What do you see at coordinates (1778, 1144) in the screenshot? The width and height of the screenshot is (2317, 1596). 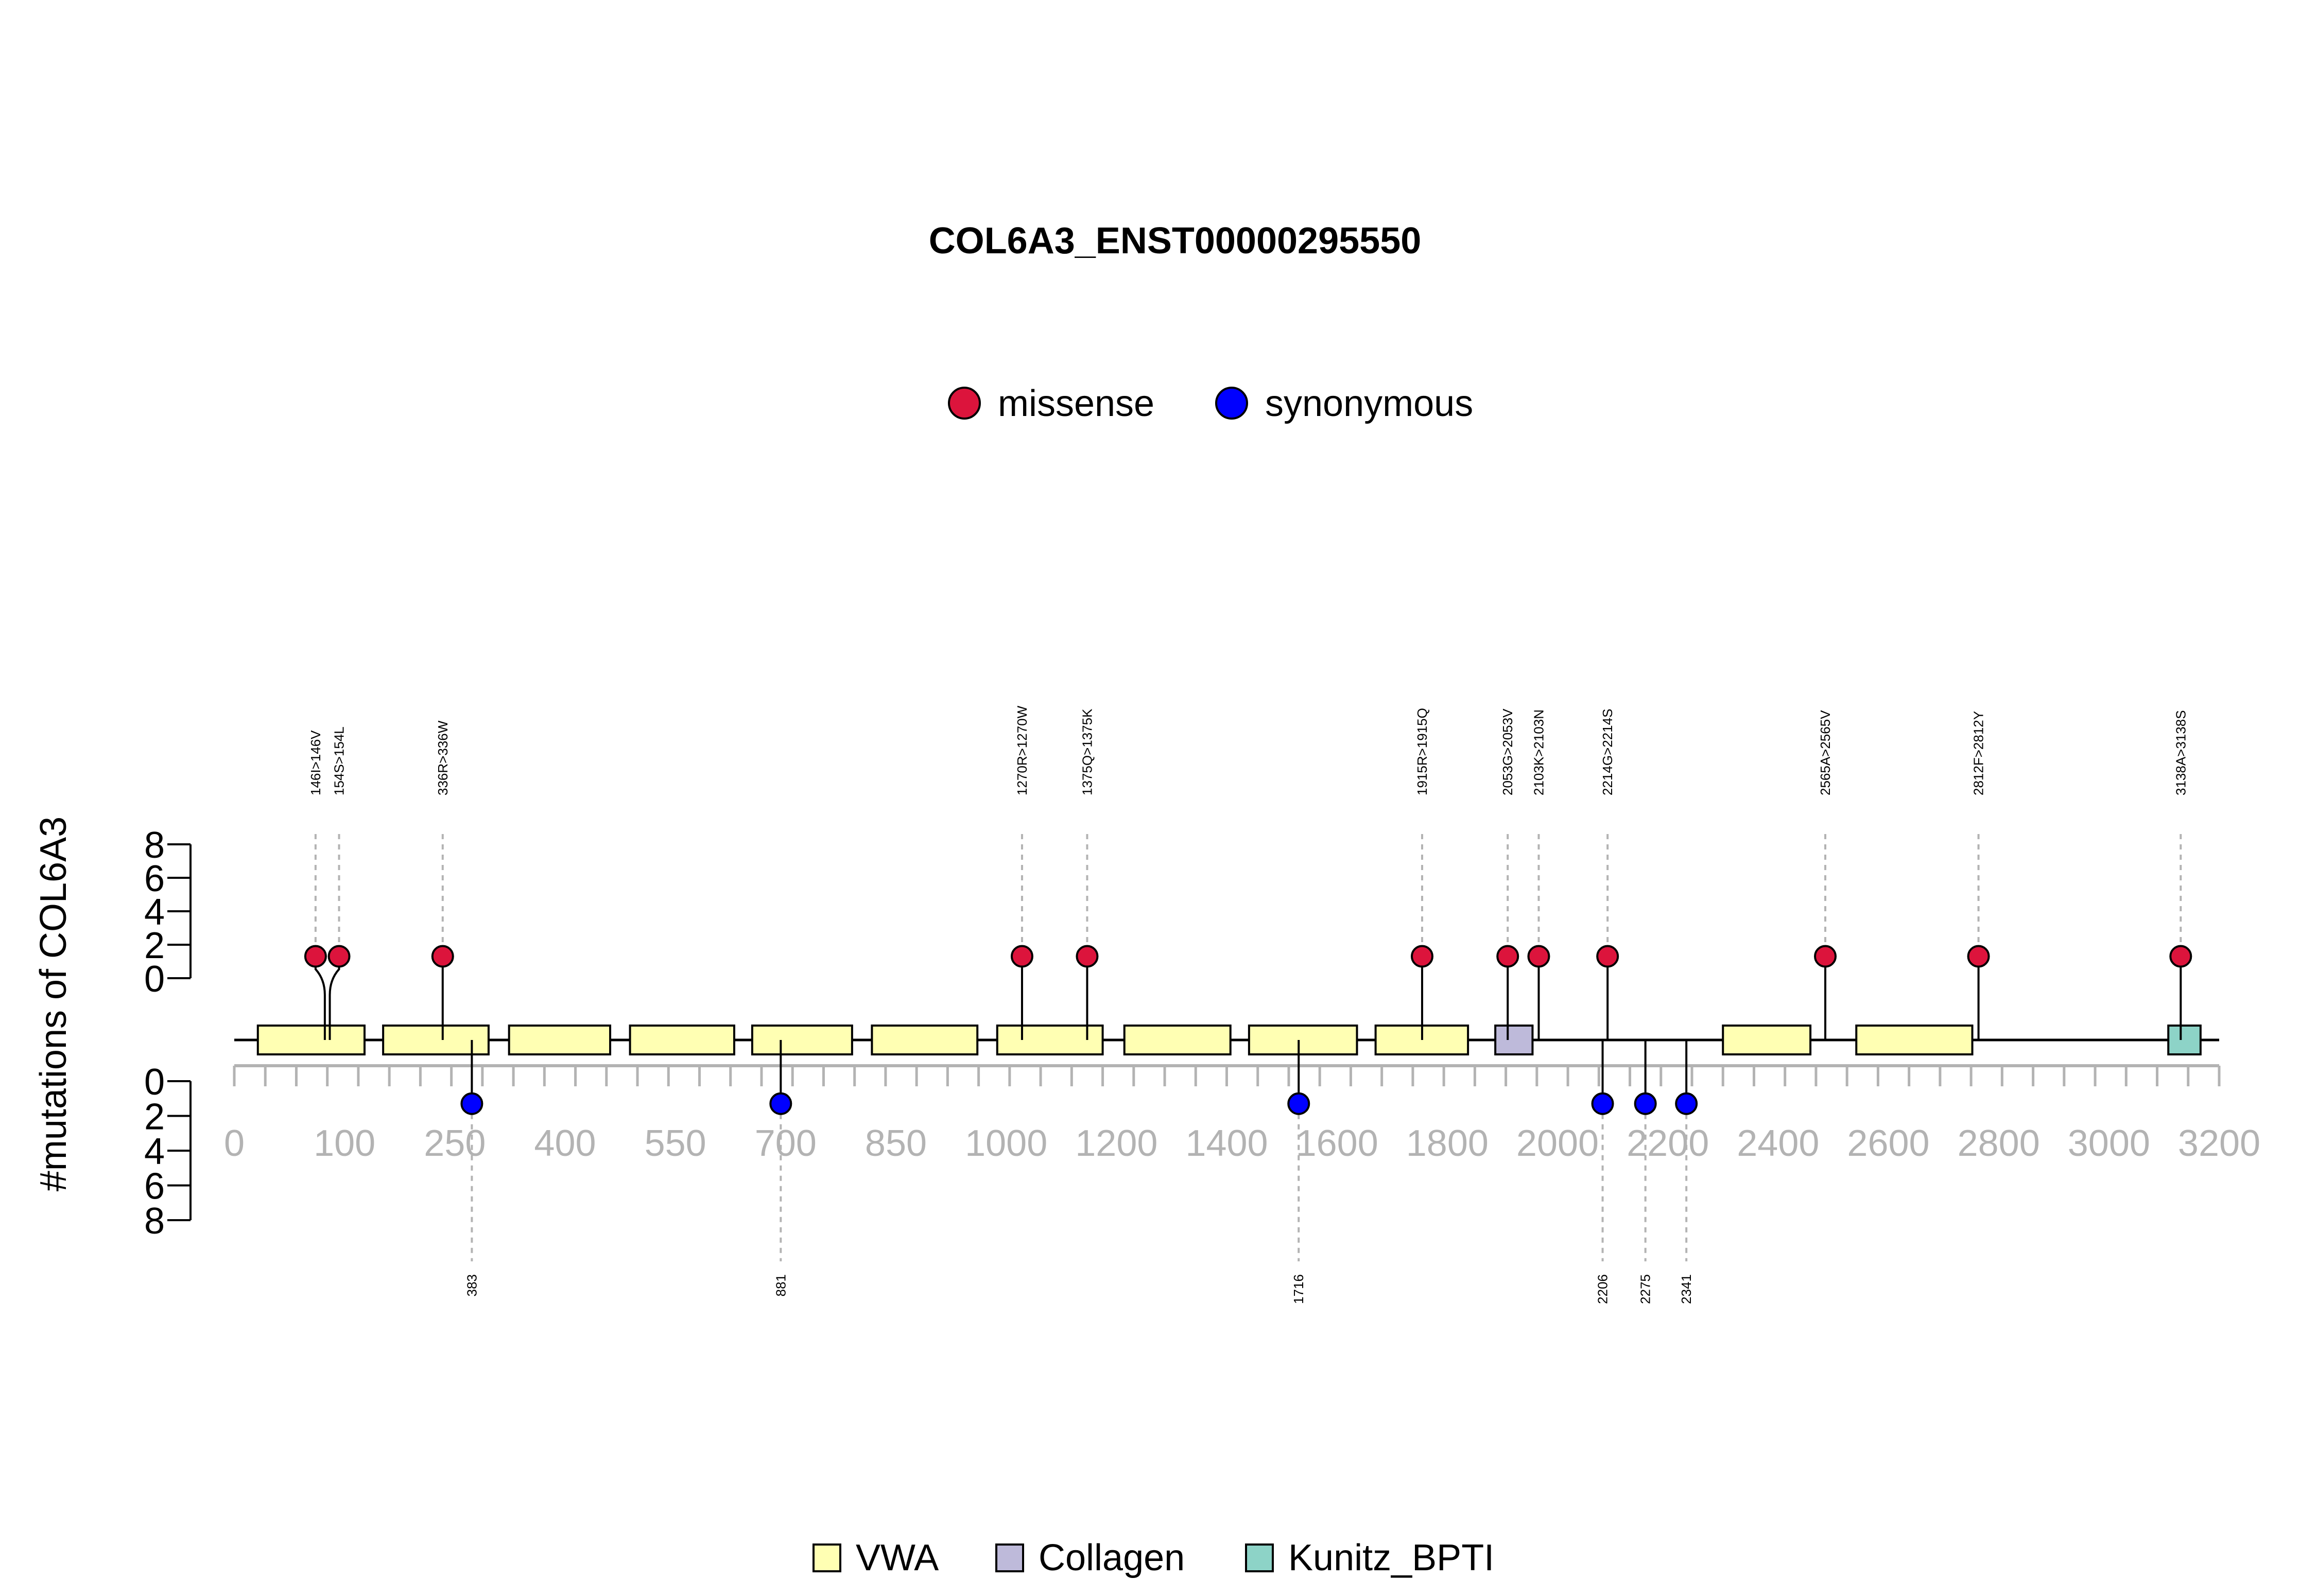 I see `x-tick-label: 2400` at bounding box center [1778, 1144].